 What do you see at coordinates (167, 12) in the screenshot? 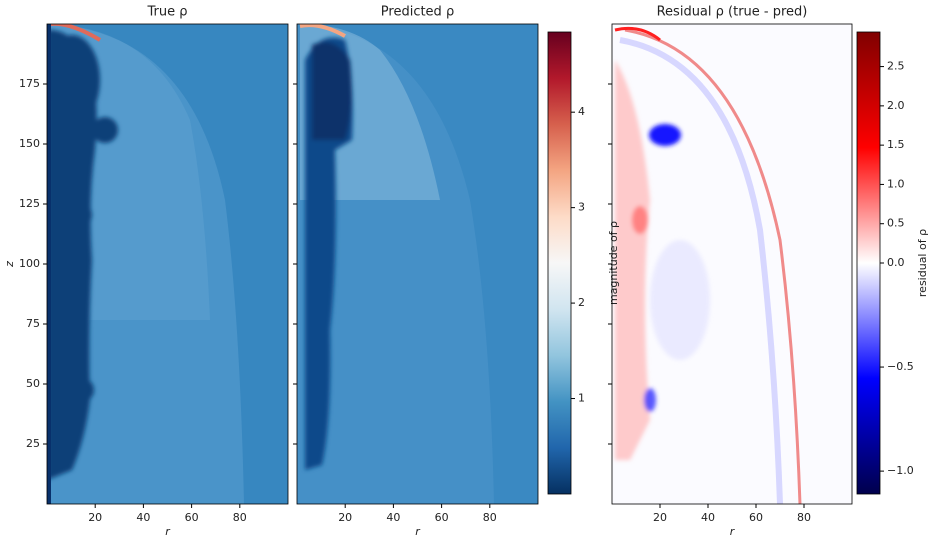
I see `panel-title: True ρ` at bounding box center [167, 12].